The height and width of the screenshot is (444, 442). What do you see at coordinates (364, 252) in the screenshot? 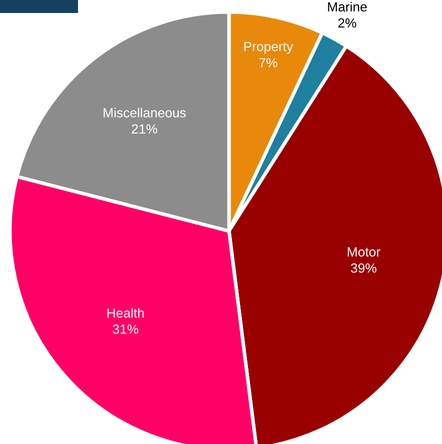
I see `slice-label: Motor` at bounding box center [364, 252].